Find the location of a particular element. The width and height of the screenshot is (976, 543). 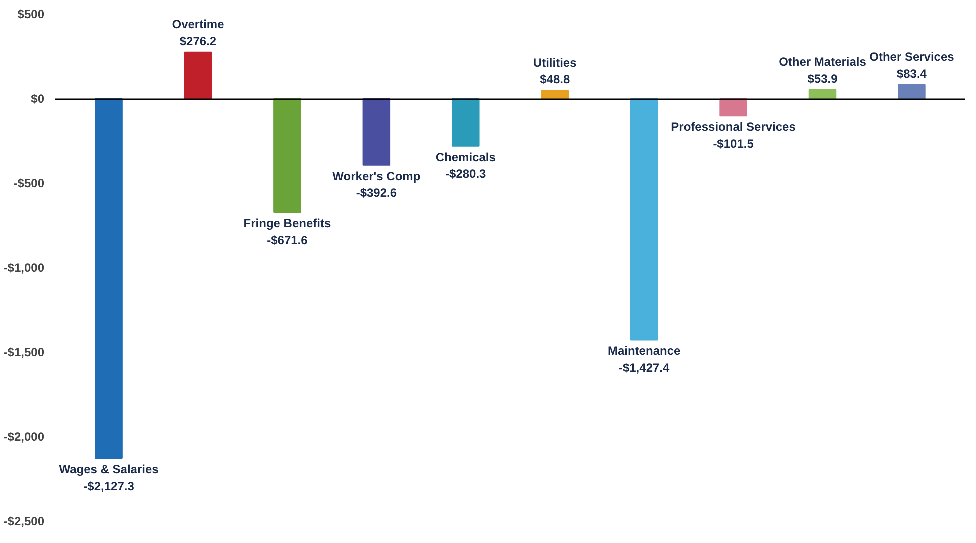

data-label: $53.9 is located at coordinates (823, 79).